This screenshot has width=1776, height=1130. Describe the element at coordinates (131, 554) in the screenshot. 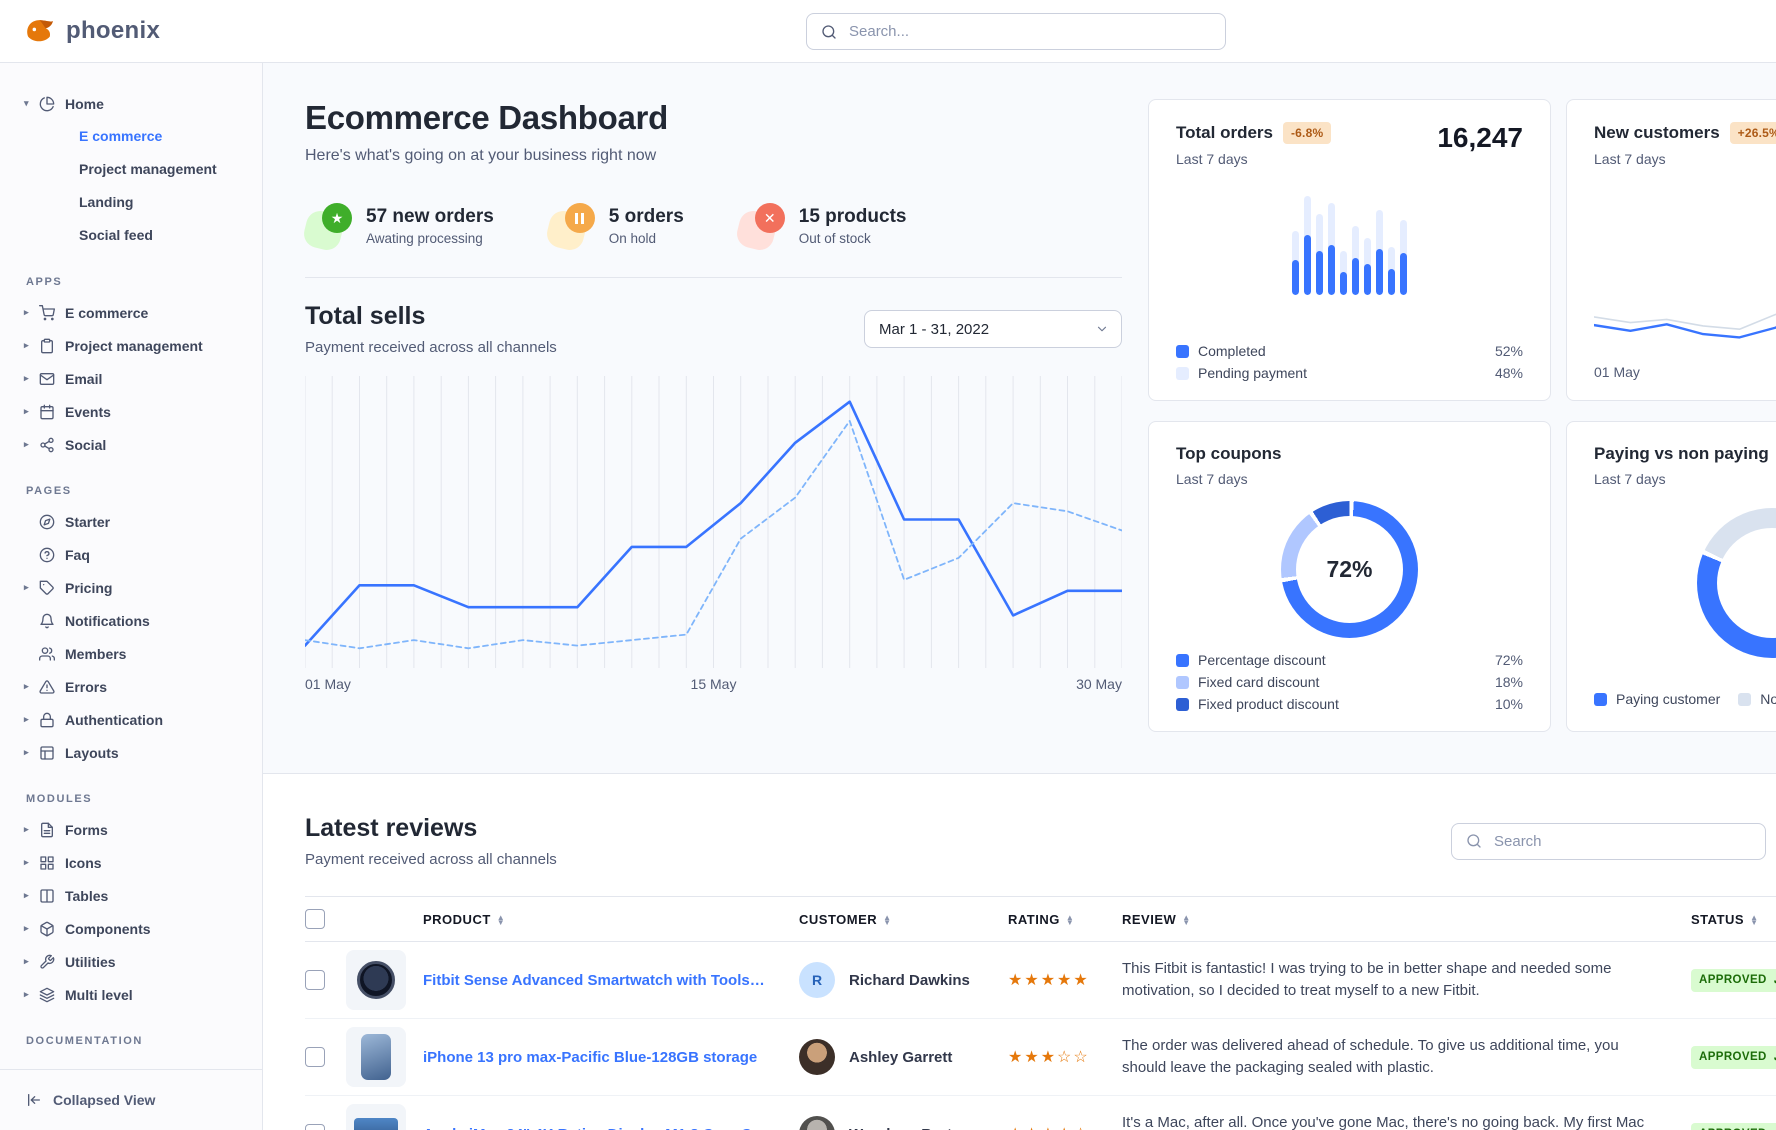

I see `sidebar-item-faq: Faq` at that location.